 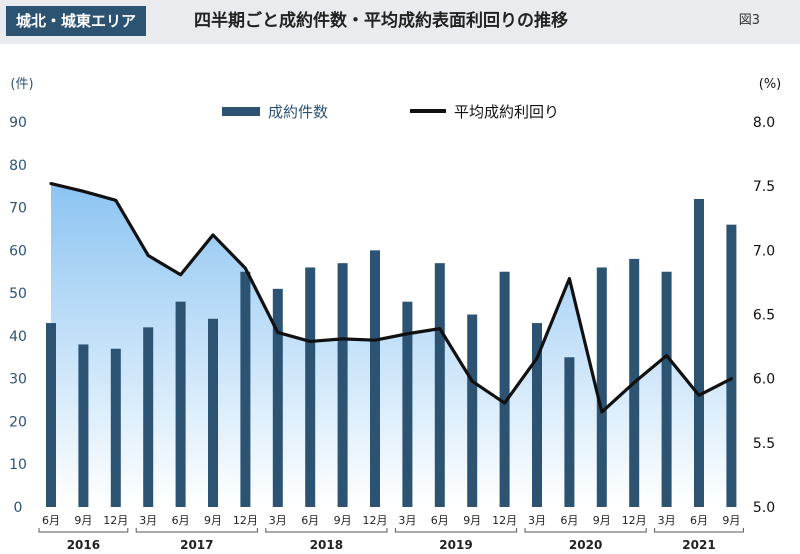 What do you see at coordinates (18, 209) in the screenshot?
I see `left-tick-label: 70` at bounding box center [18, 209].